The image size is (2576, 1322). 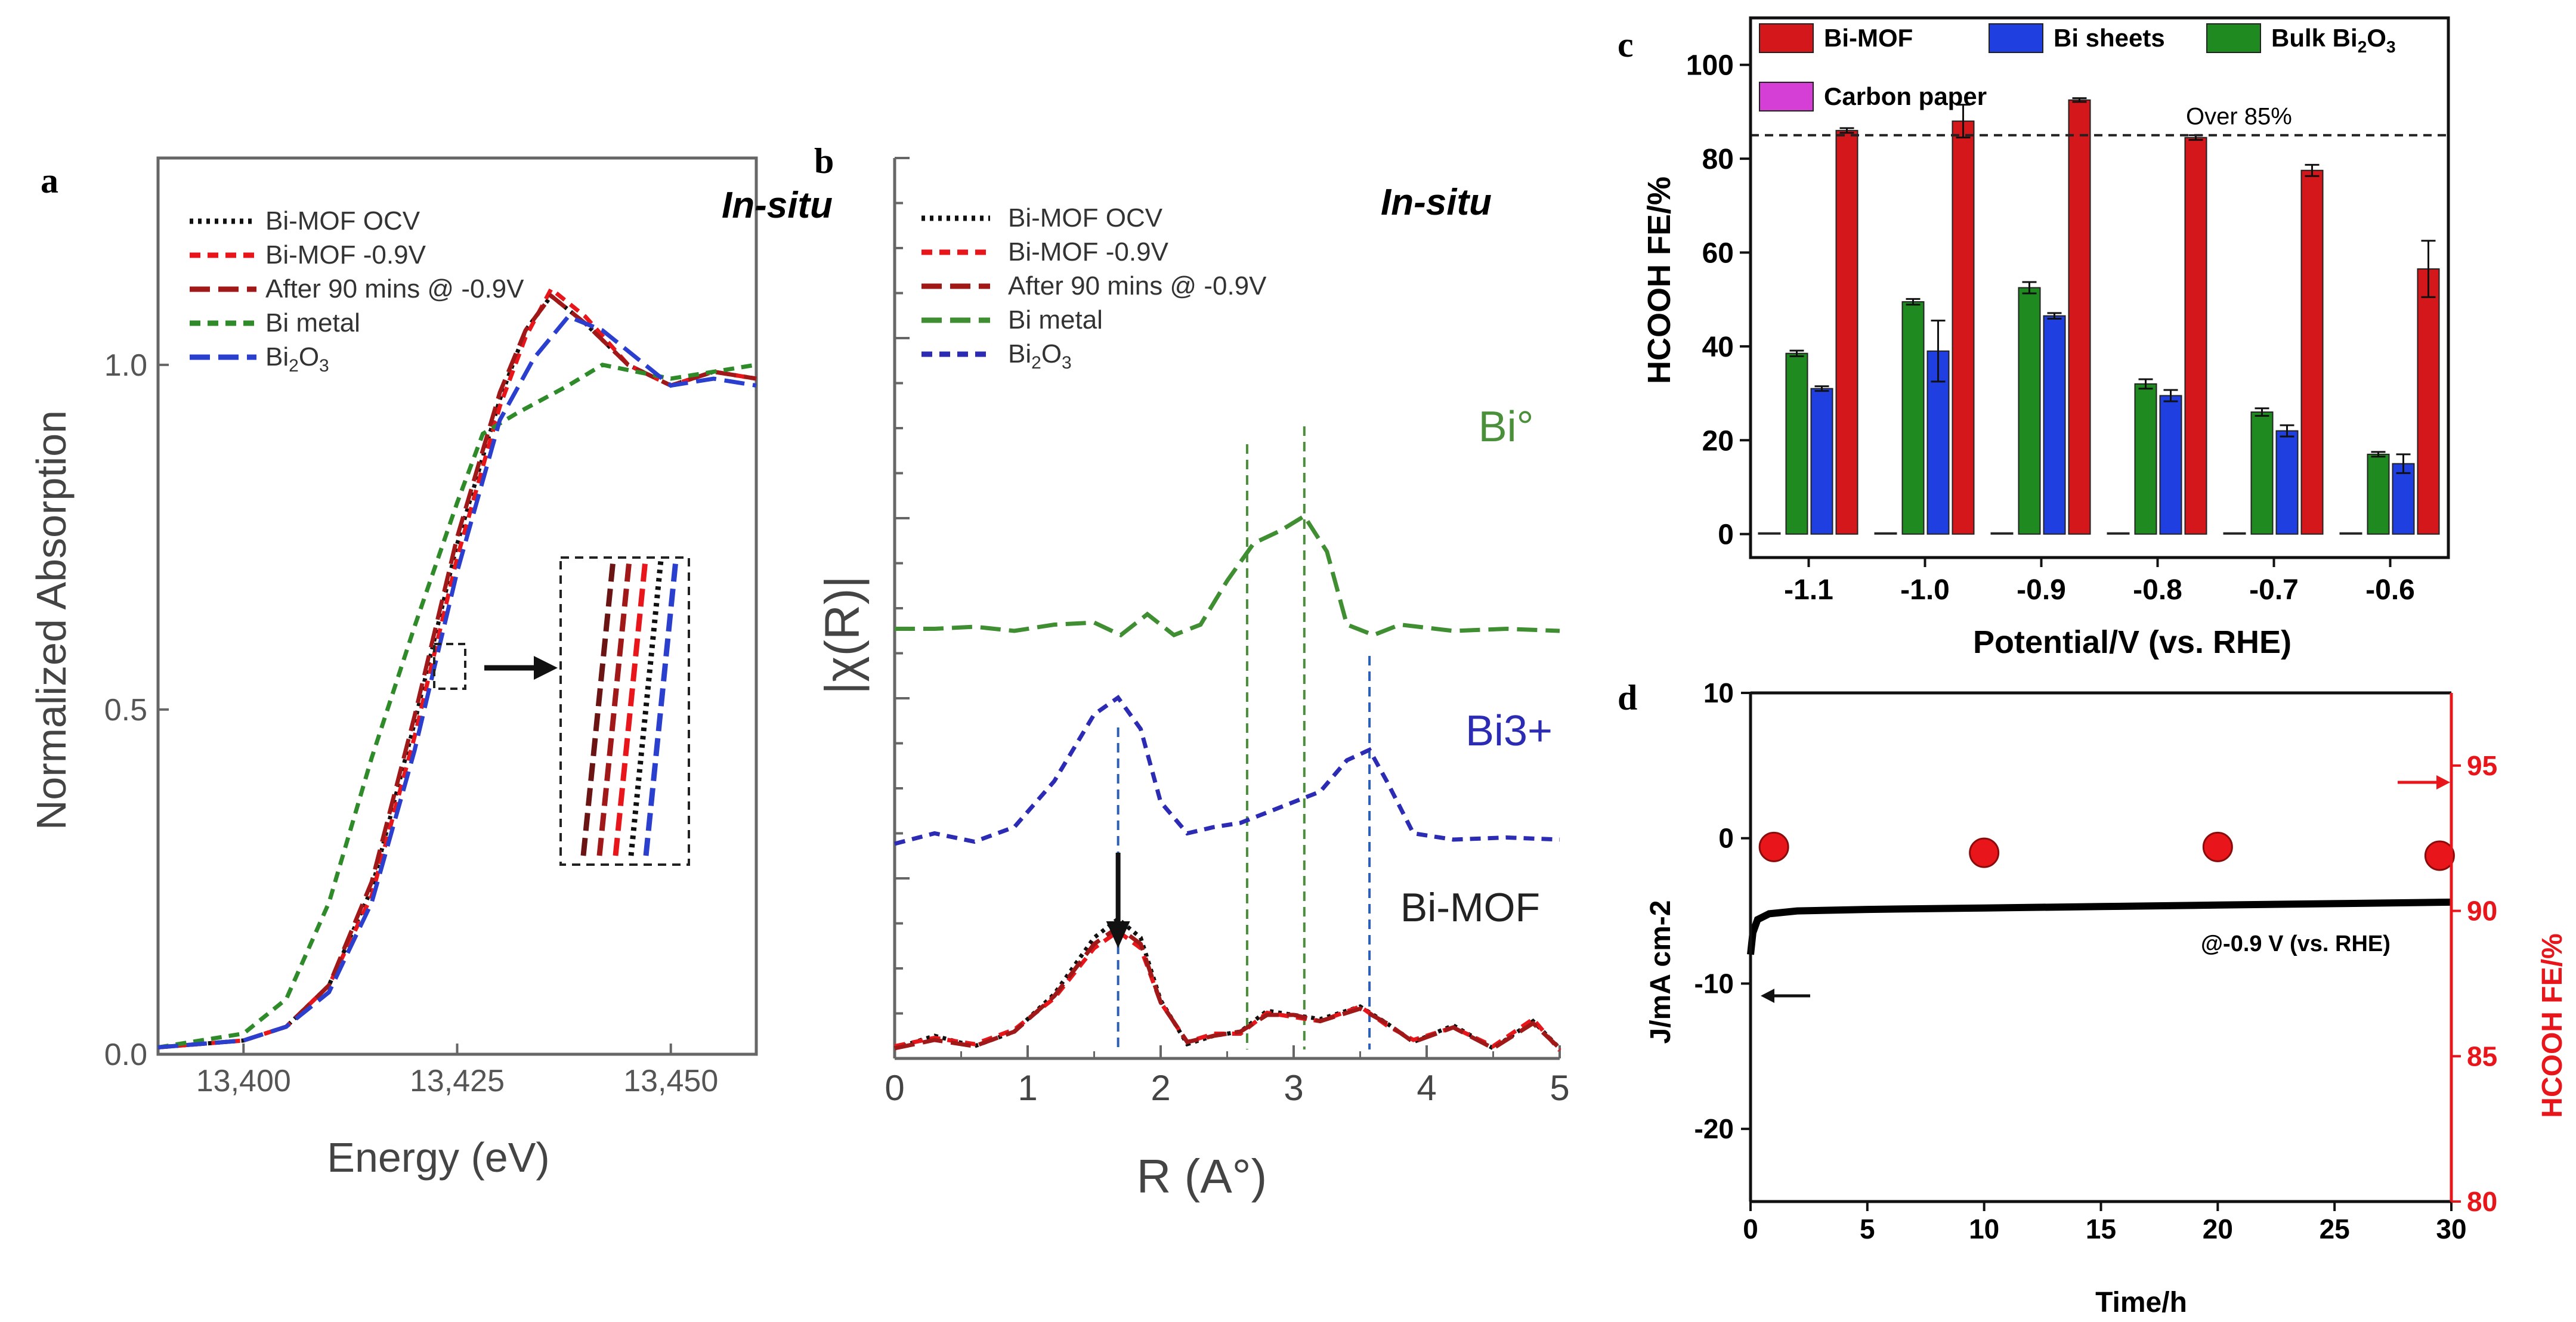 What do you see at coordinates (1470, 907) in the screenshot?
I see `curve-label-bimof: Bi-MOF` at bounding box center [1470, 907].